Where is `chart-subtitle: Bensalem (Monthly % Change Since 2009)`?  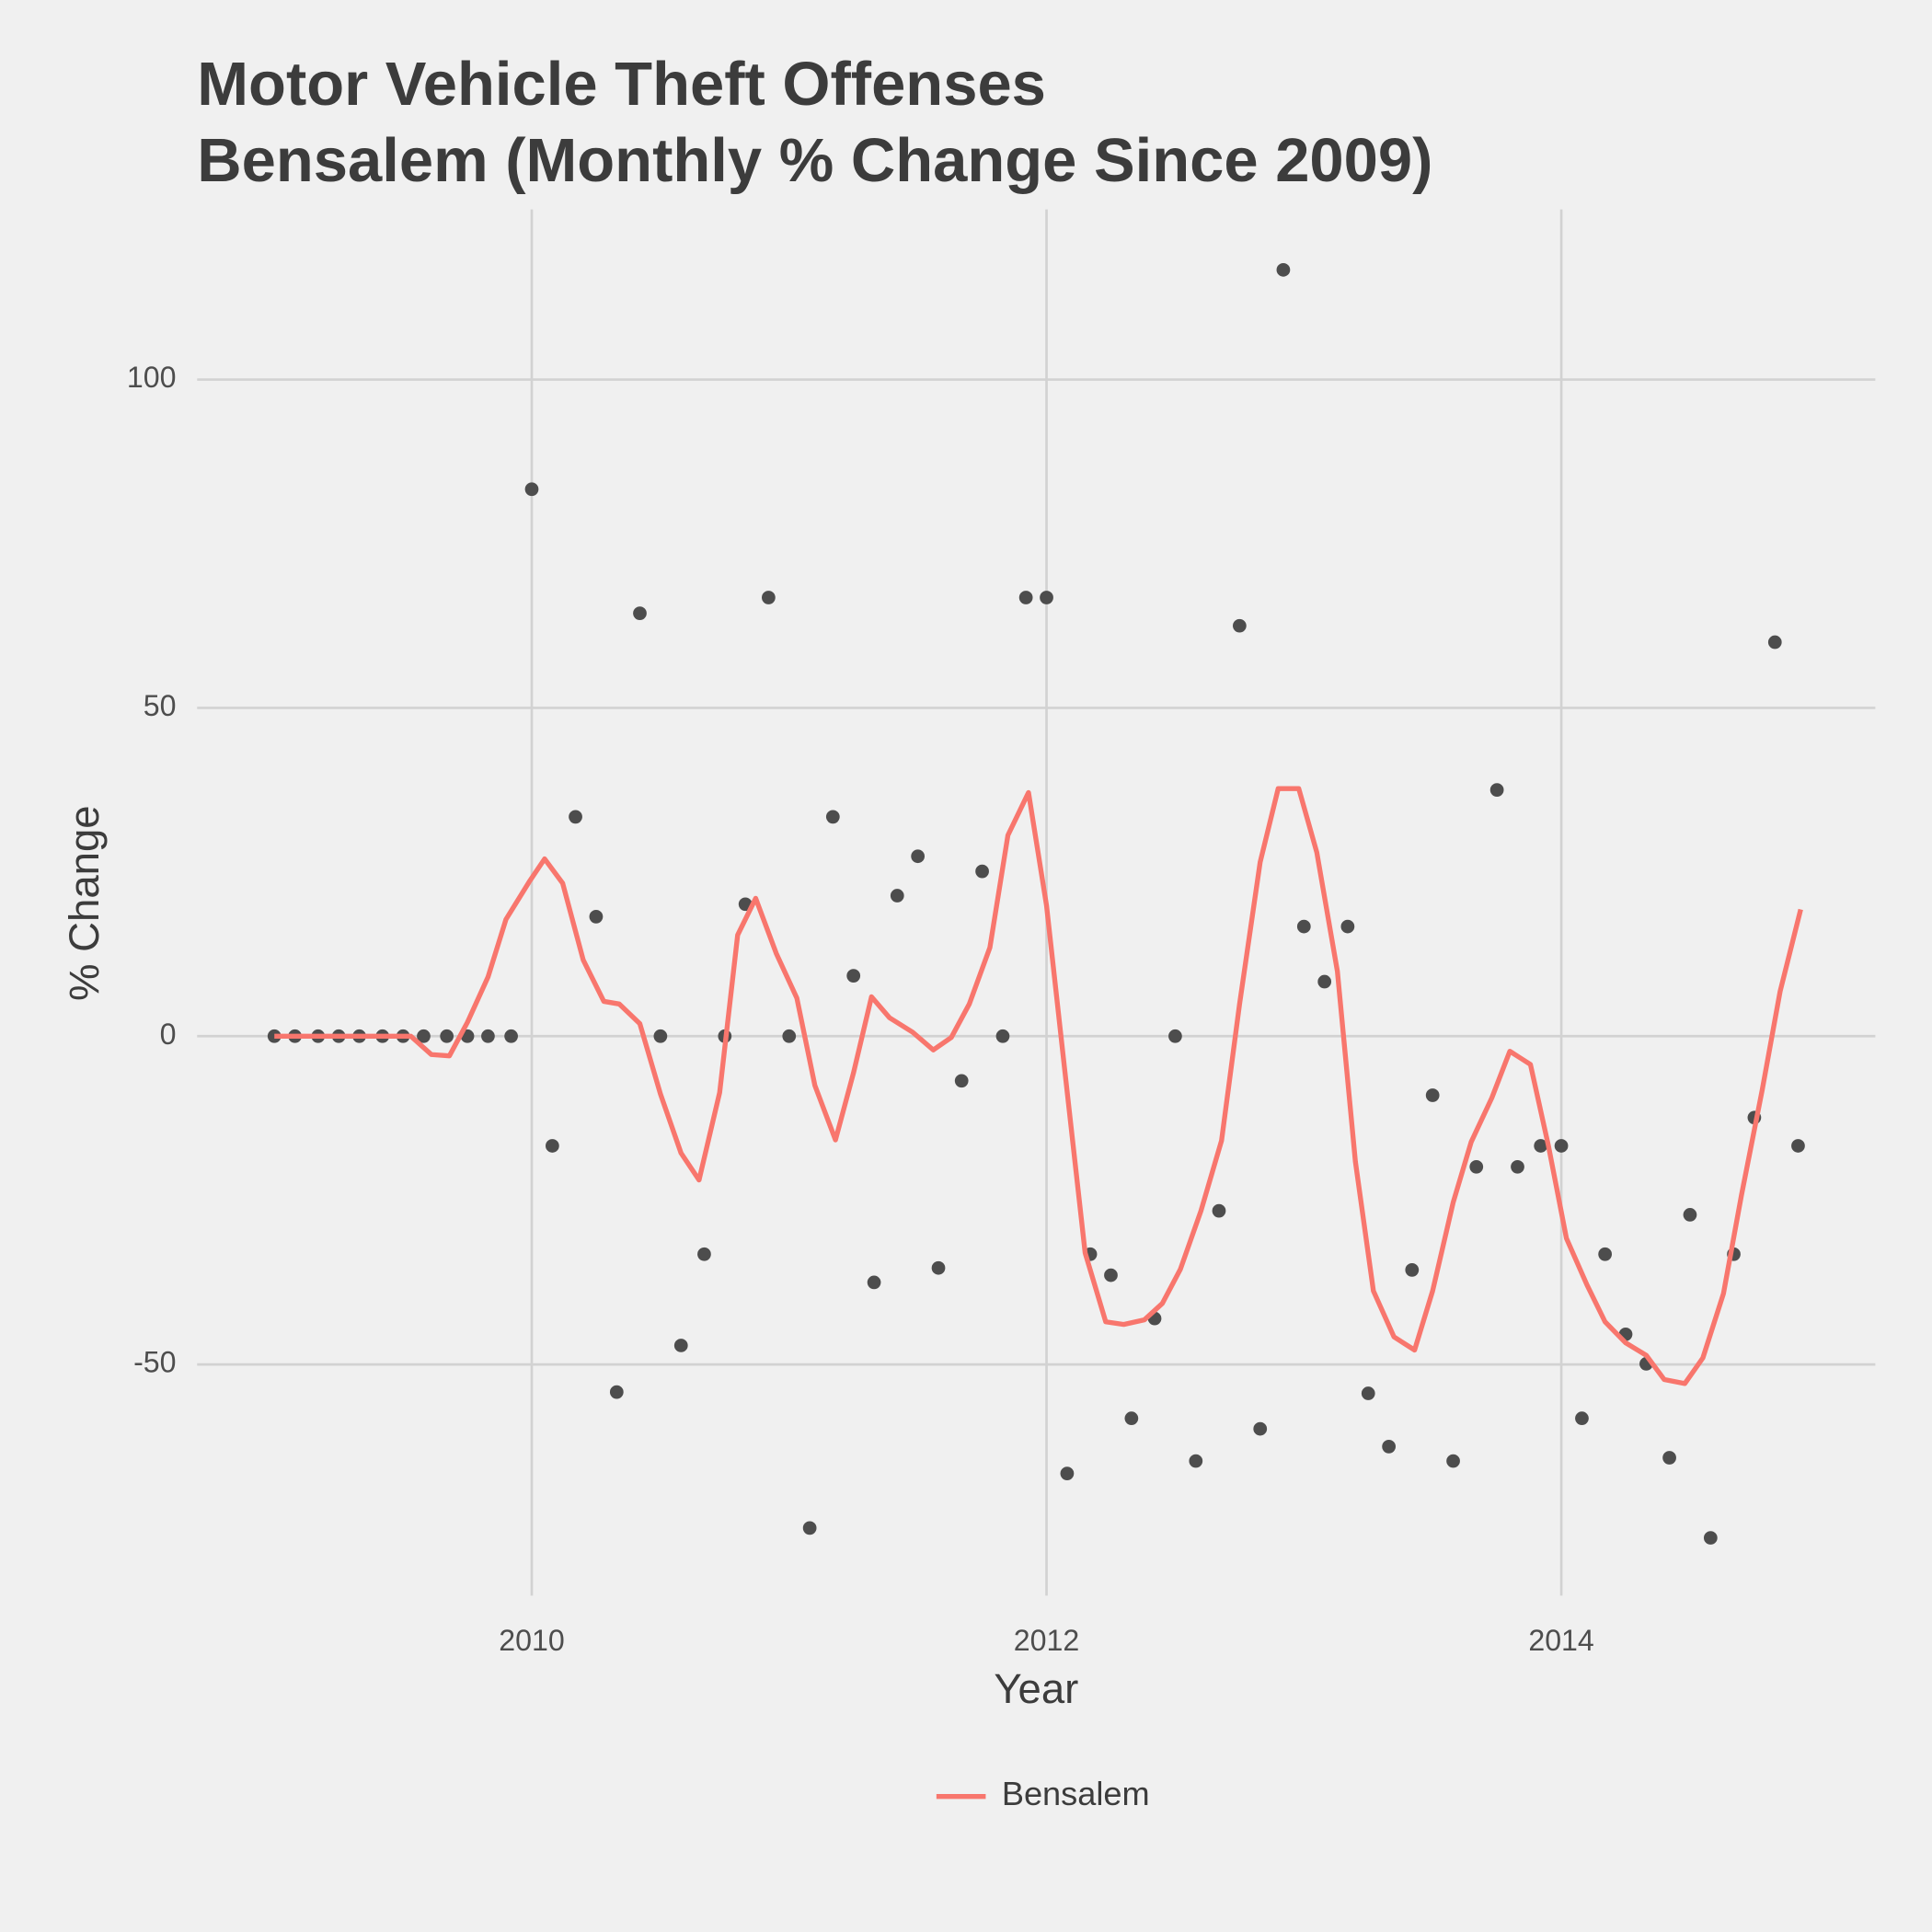
chart-subtitle: Bensalem (Monthly % Change Since 2009) is located at coordinates (814, 160).